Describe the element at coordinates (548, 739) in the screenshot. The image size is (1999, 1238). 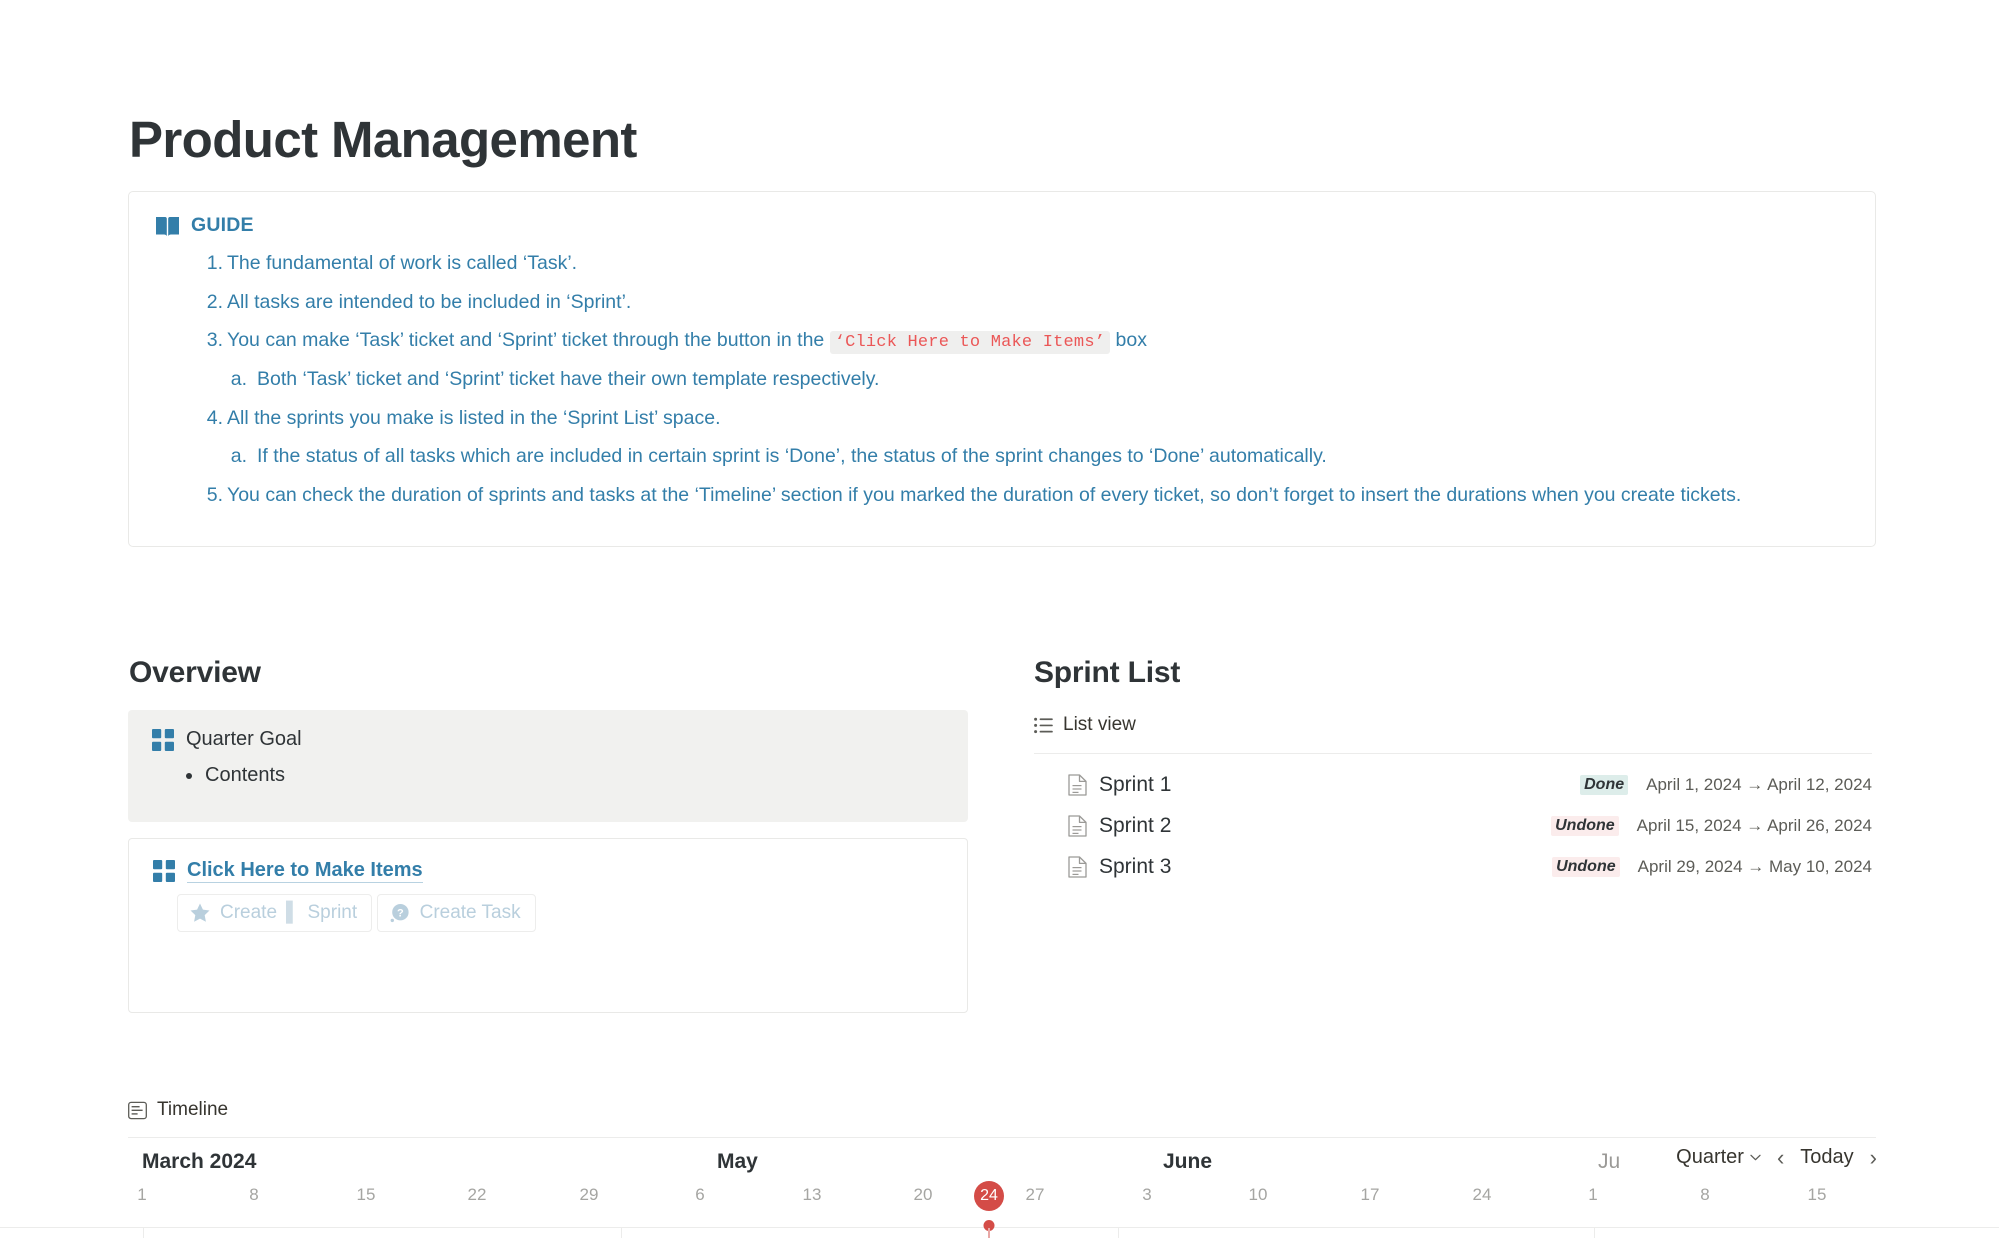
I see `quarter-goal-header: Quarter Goal` at that location.